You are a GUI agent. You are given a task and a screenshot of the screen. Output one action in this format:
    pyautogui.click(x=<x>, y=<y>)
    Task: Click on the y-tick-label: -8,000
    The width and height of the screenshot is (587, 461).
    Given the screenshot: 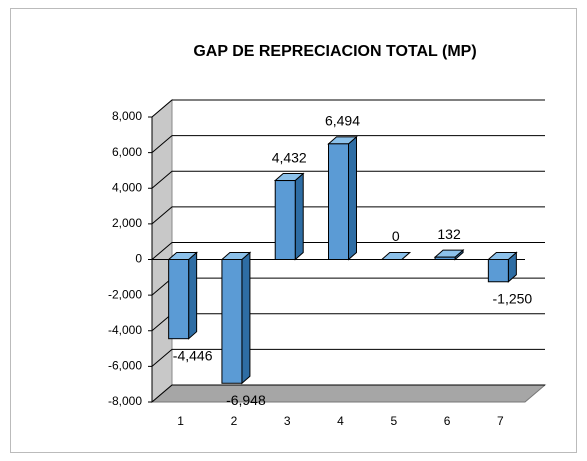 What is the action you would take?
    pyautogui.click(x=125, y=401)
    